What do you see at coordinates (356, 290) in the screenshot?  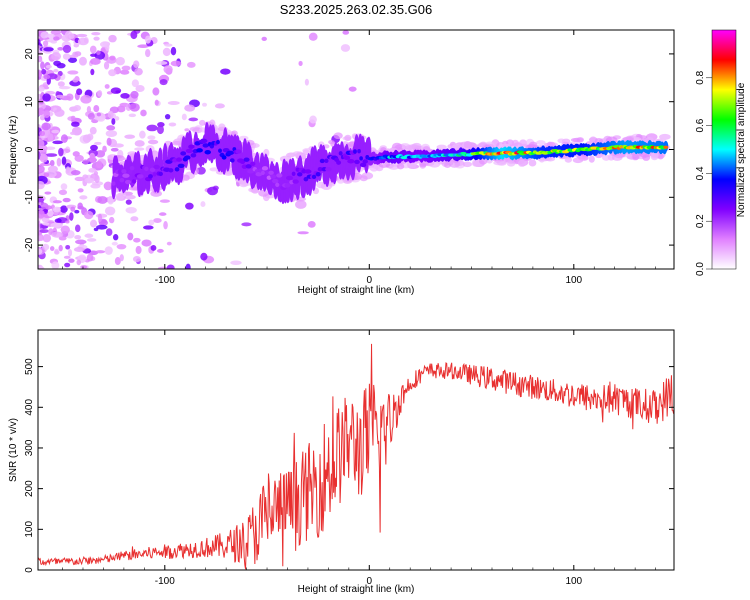 I see `spectrogram-x-label: Height of straight line (km)` at bounding box center [356, 290].